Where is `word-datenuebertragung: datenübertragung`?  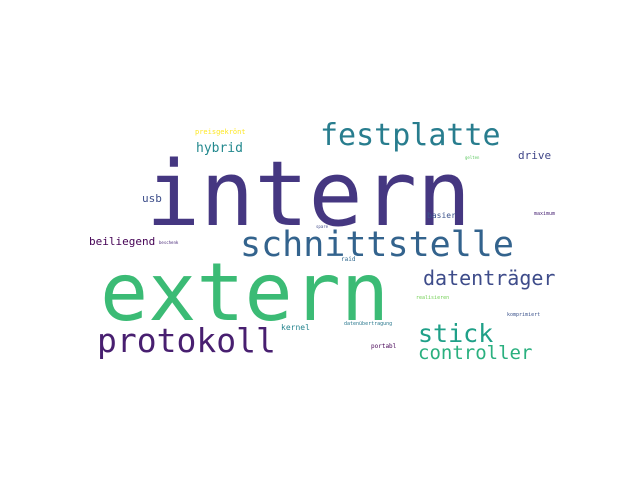
word-datenuebertragung: datenübertragung is located at coordinates (368, 324).